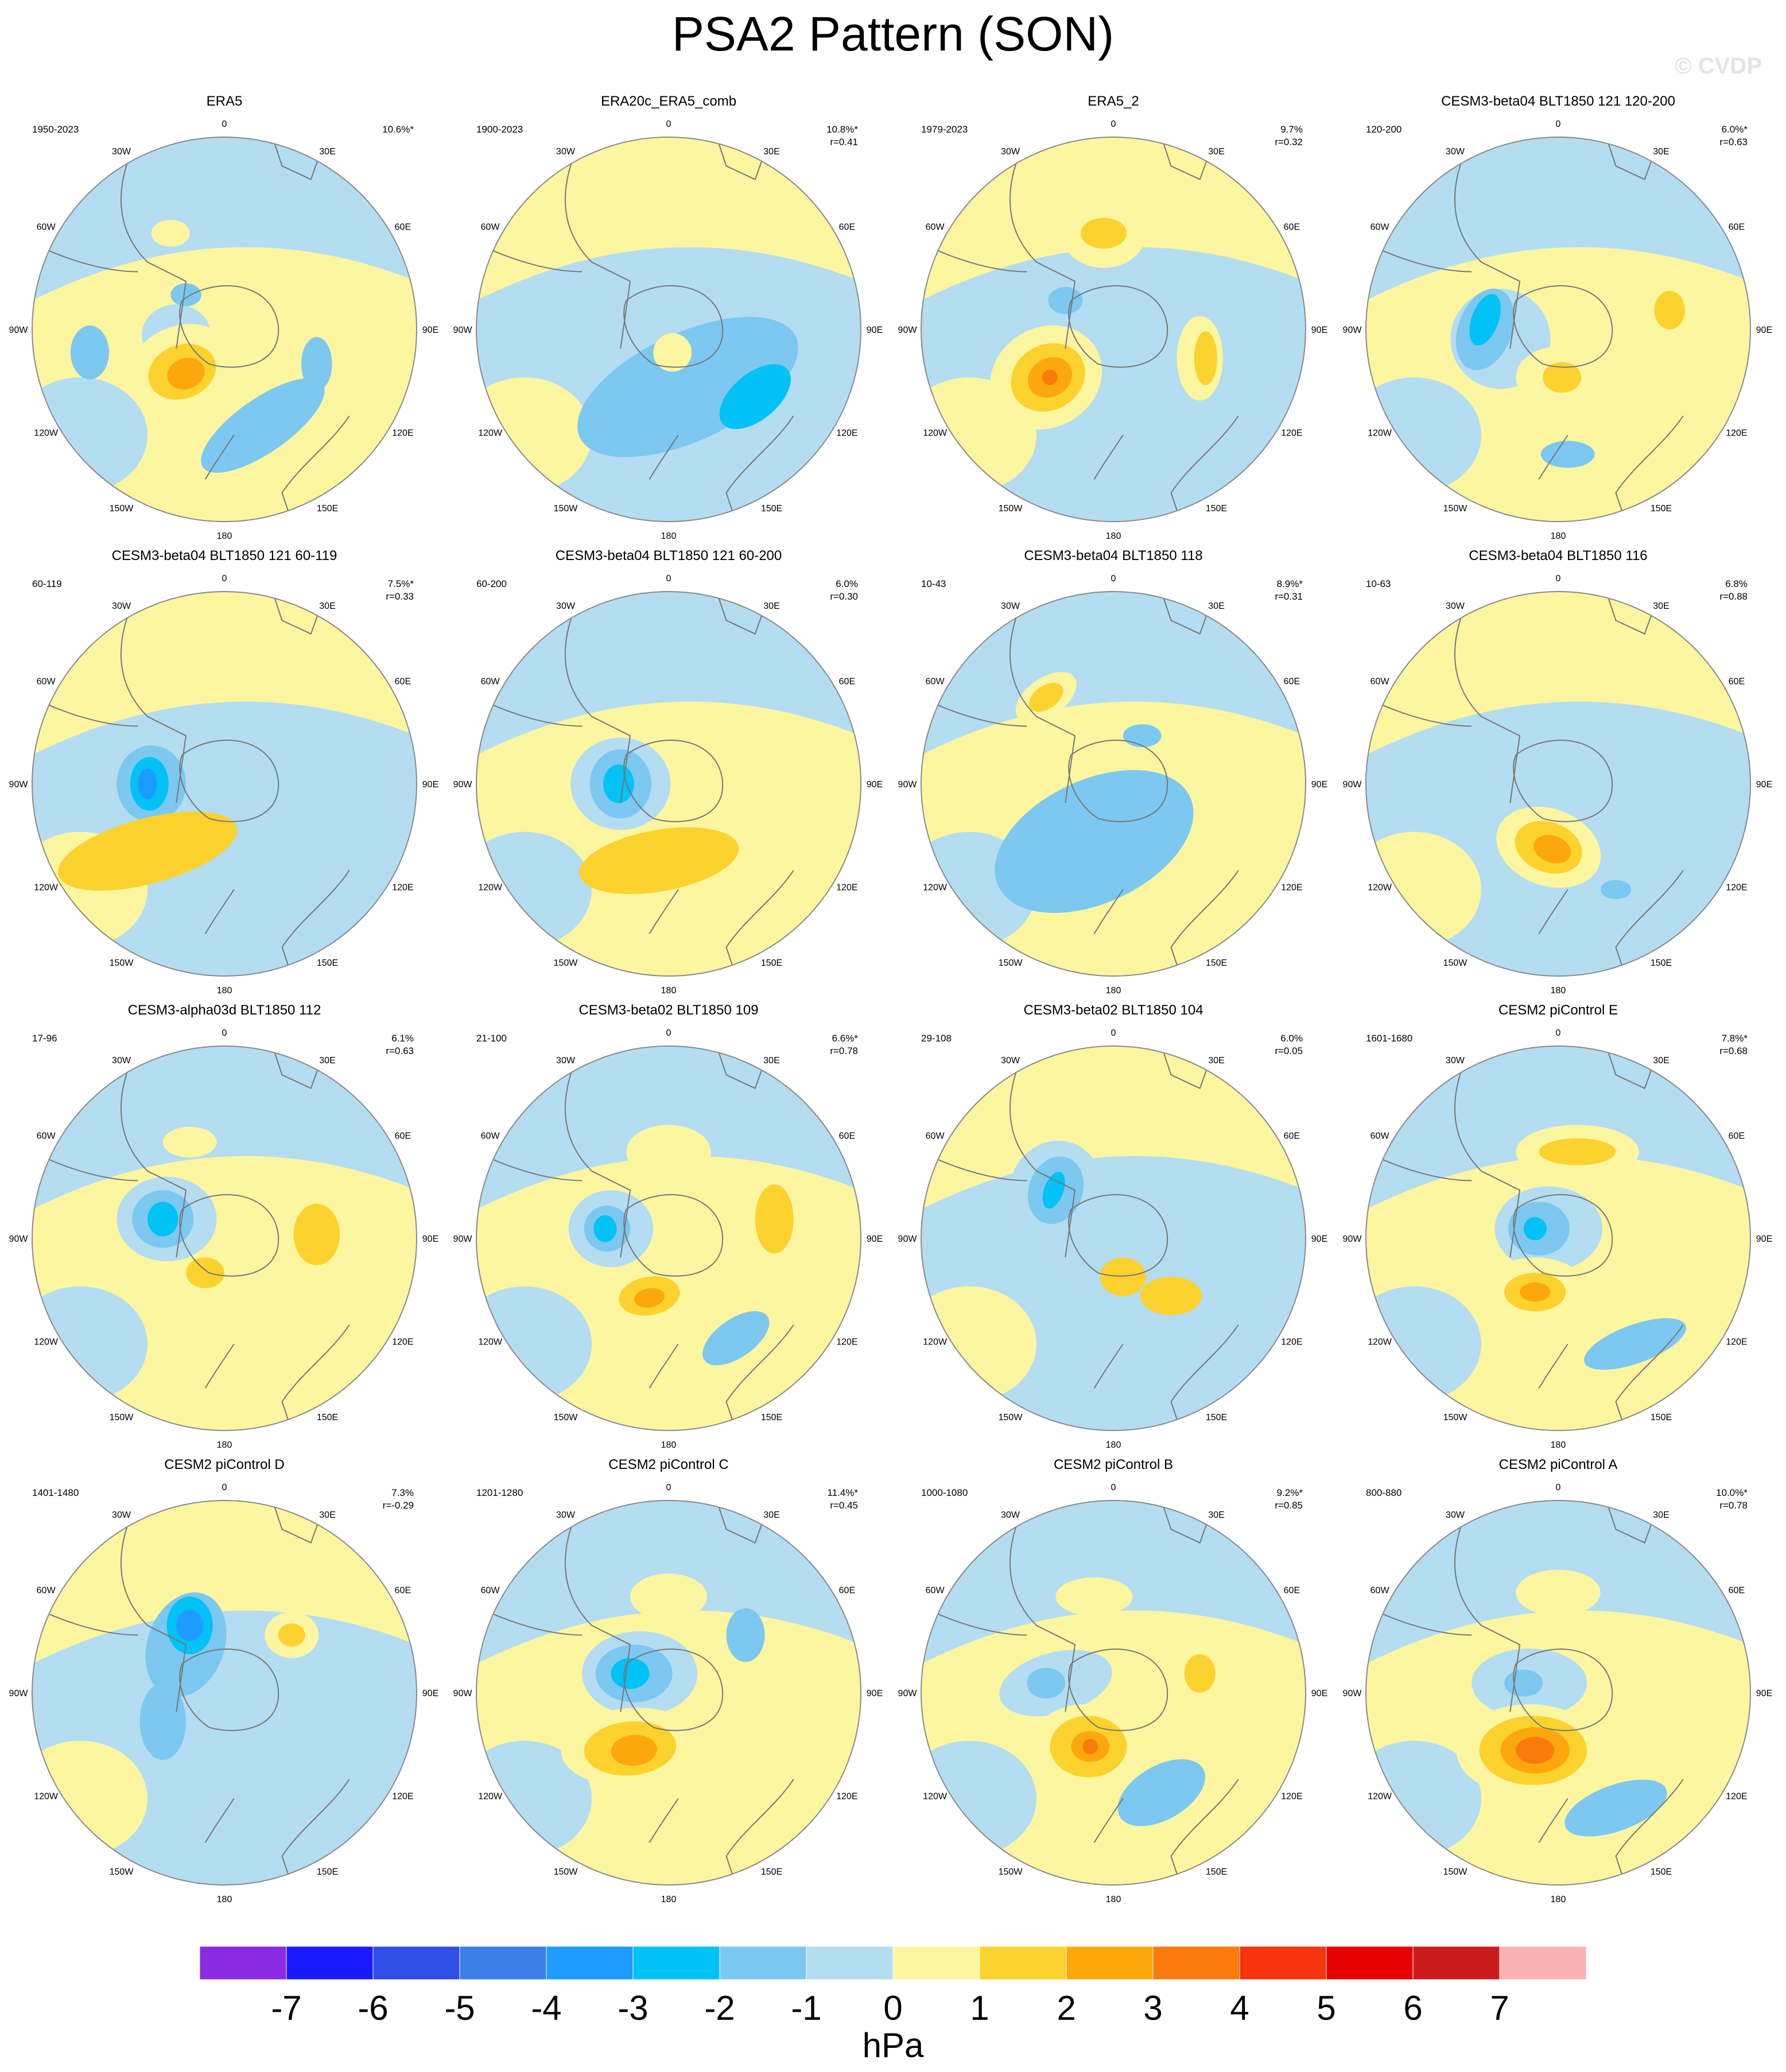 This screenshot has height=2072, width=1786. What do you see at coordinates (1290, 1493) in the screenshot?
I see `panel-variance: 9.2%*` at bounding box center [1290, 1493].